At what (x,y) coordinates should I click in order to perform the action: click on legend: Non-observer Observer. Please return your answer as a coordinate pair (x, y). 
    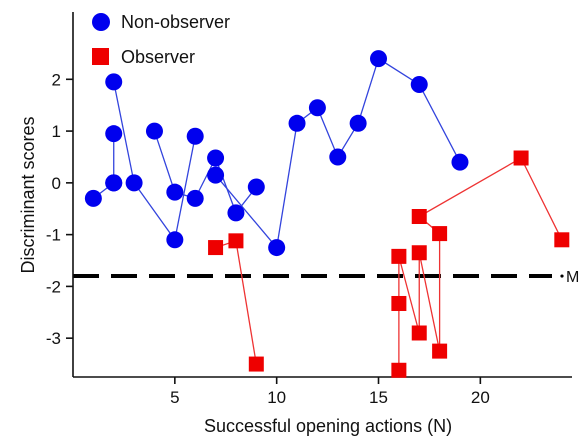
    Looking at the image, I should click on (161, 39).